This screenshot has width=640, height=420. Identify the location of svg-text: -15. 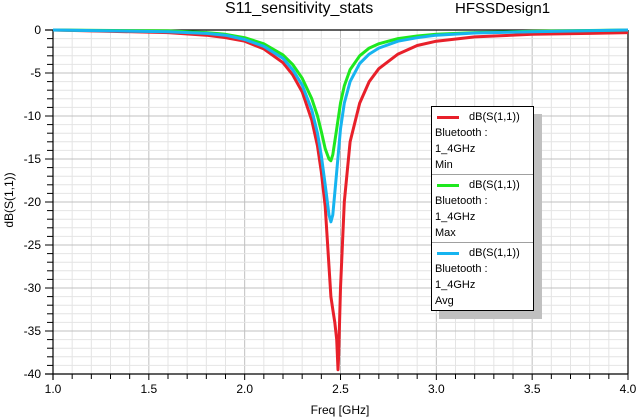
(33, 159).